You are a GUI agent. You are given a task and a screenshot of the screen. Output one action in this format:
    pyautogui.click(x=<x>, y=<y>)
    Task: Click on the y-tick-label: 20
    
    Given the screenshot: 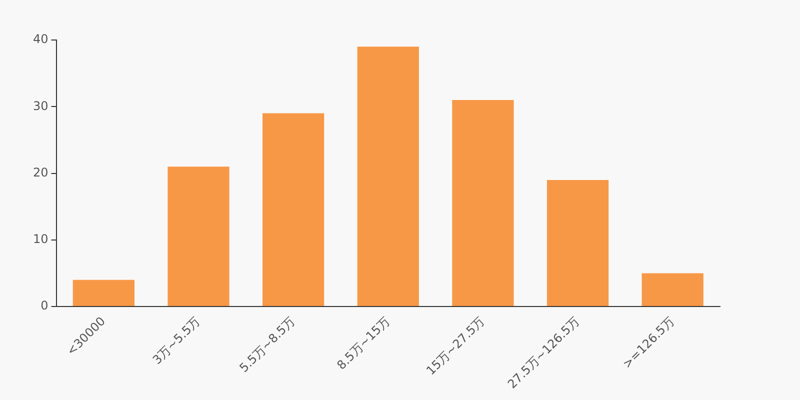 What is the action you would take?
    pyautogui.click(x=40, y=172)
    